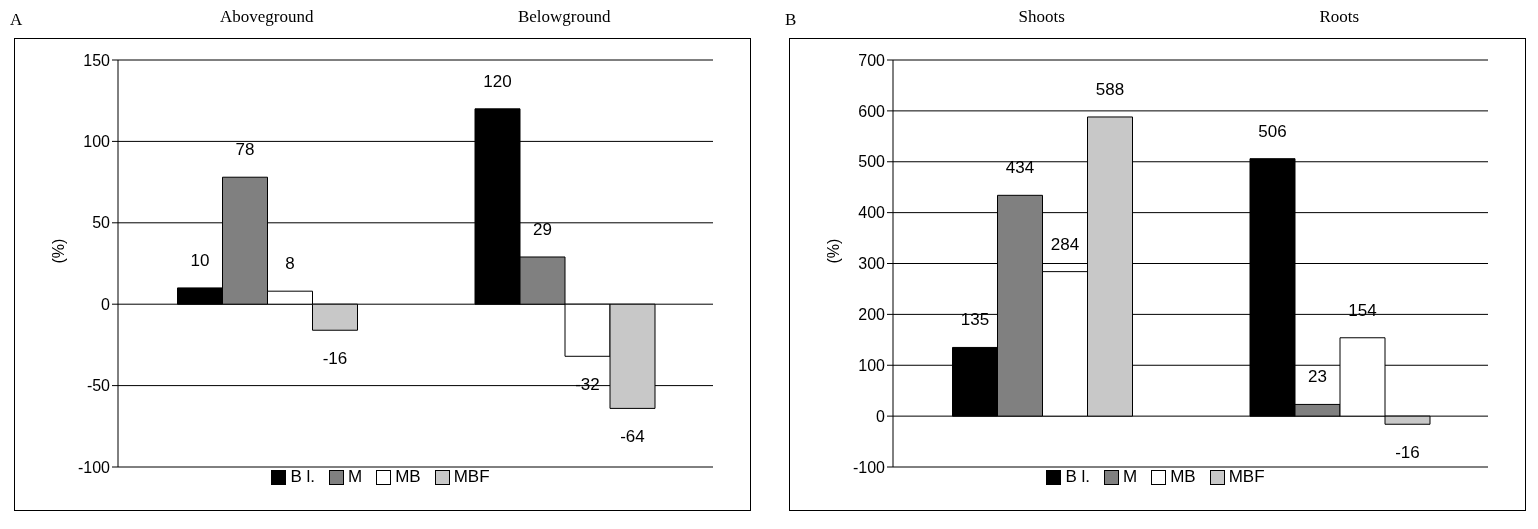  I want to click on y-tick-label: 150, so click(97, 60).